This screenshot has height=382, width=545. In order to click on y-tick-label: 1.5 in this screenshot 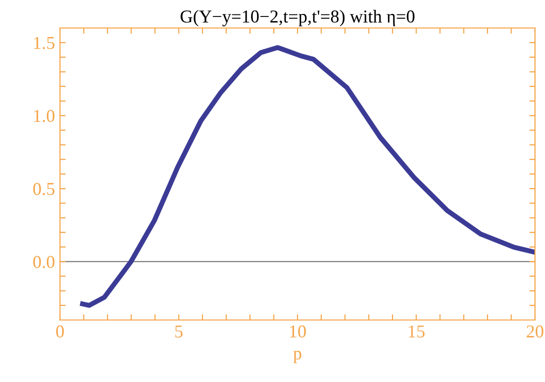, I will do `click(44, 43)`.